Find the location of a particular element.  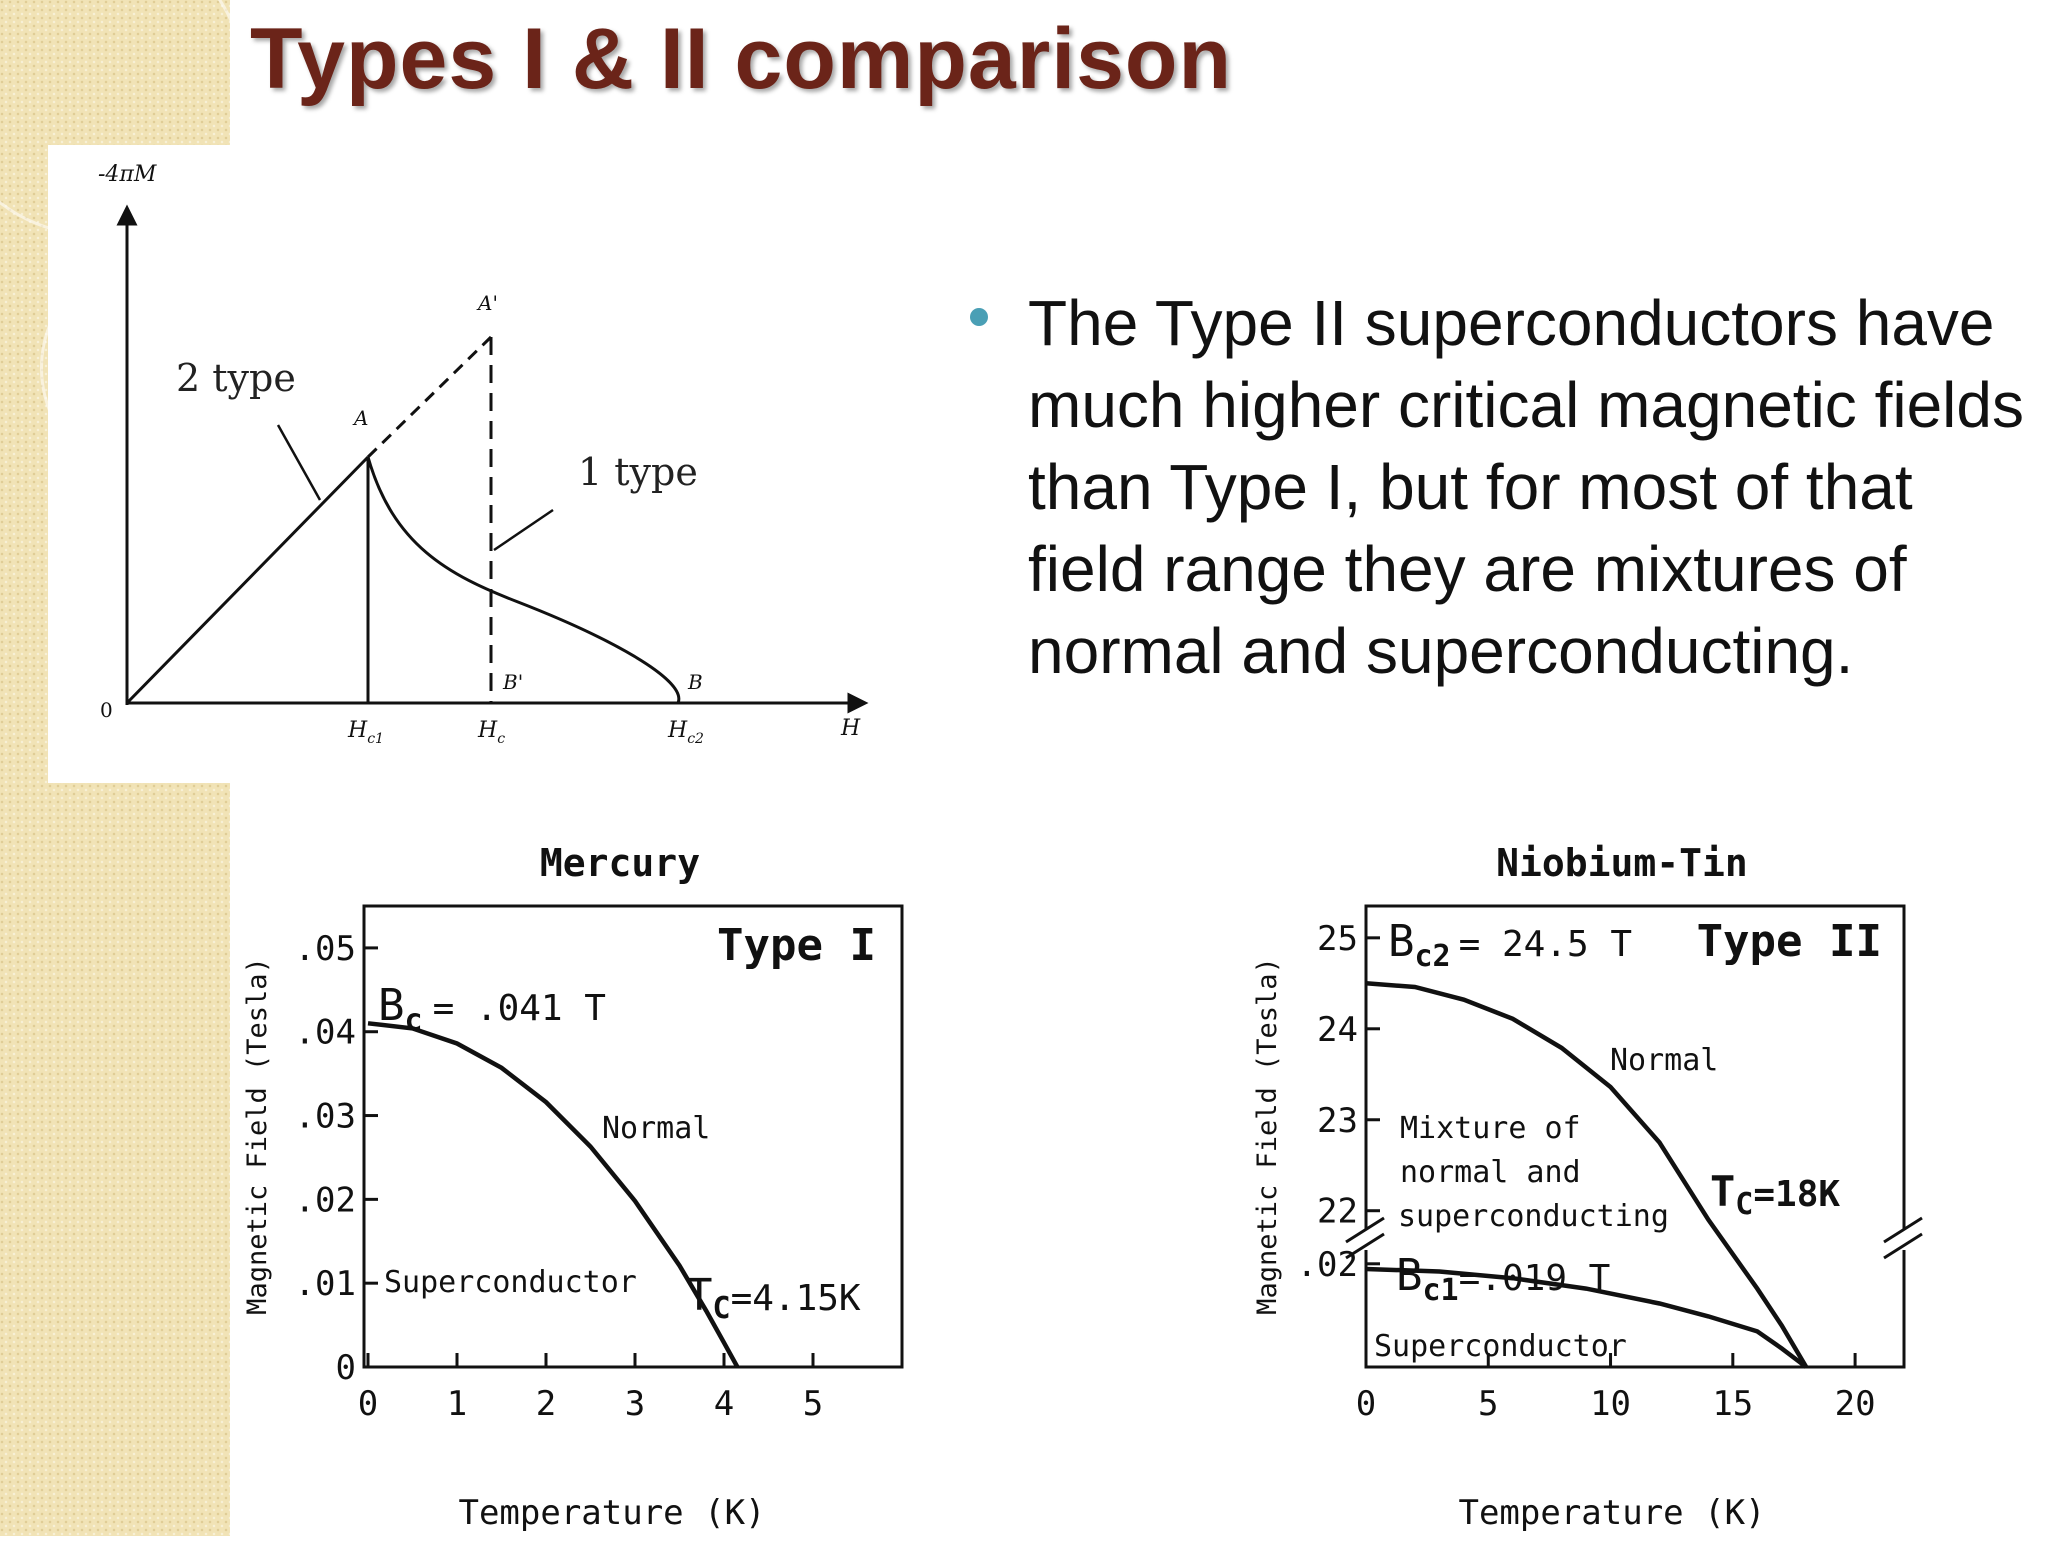

niobium-tin-mixture-label-line2: normal and is located at coordinates (1490, 1172).